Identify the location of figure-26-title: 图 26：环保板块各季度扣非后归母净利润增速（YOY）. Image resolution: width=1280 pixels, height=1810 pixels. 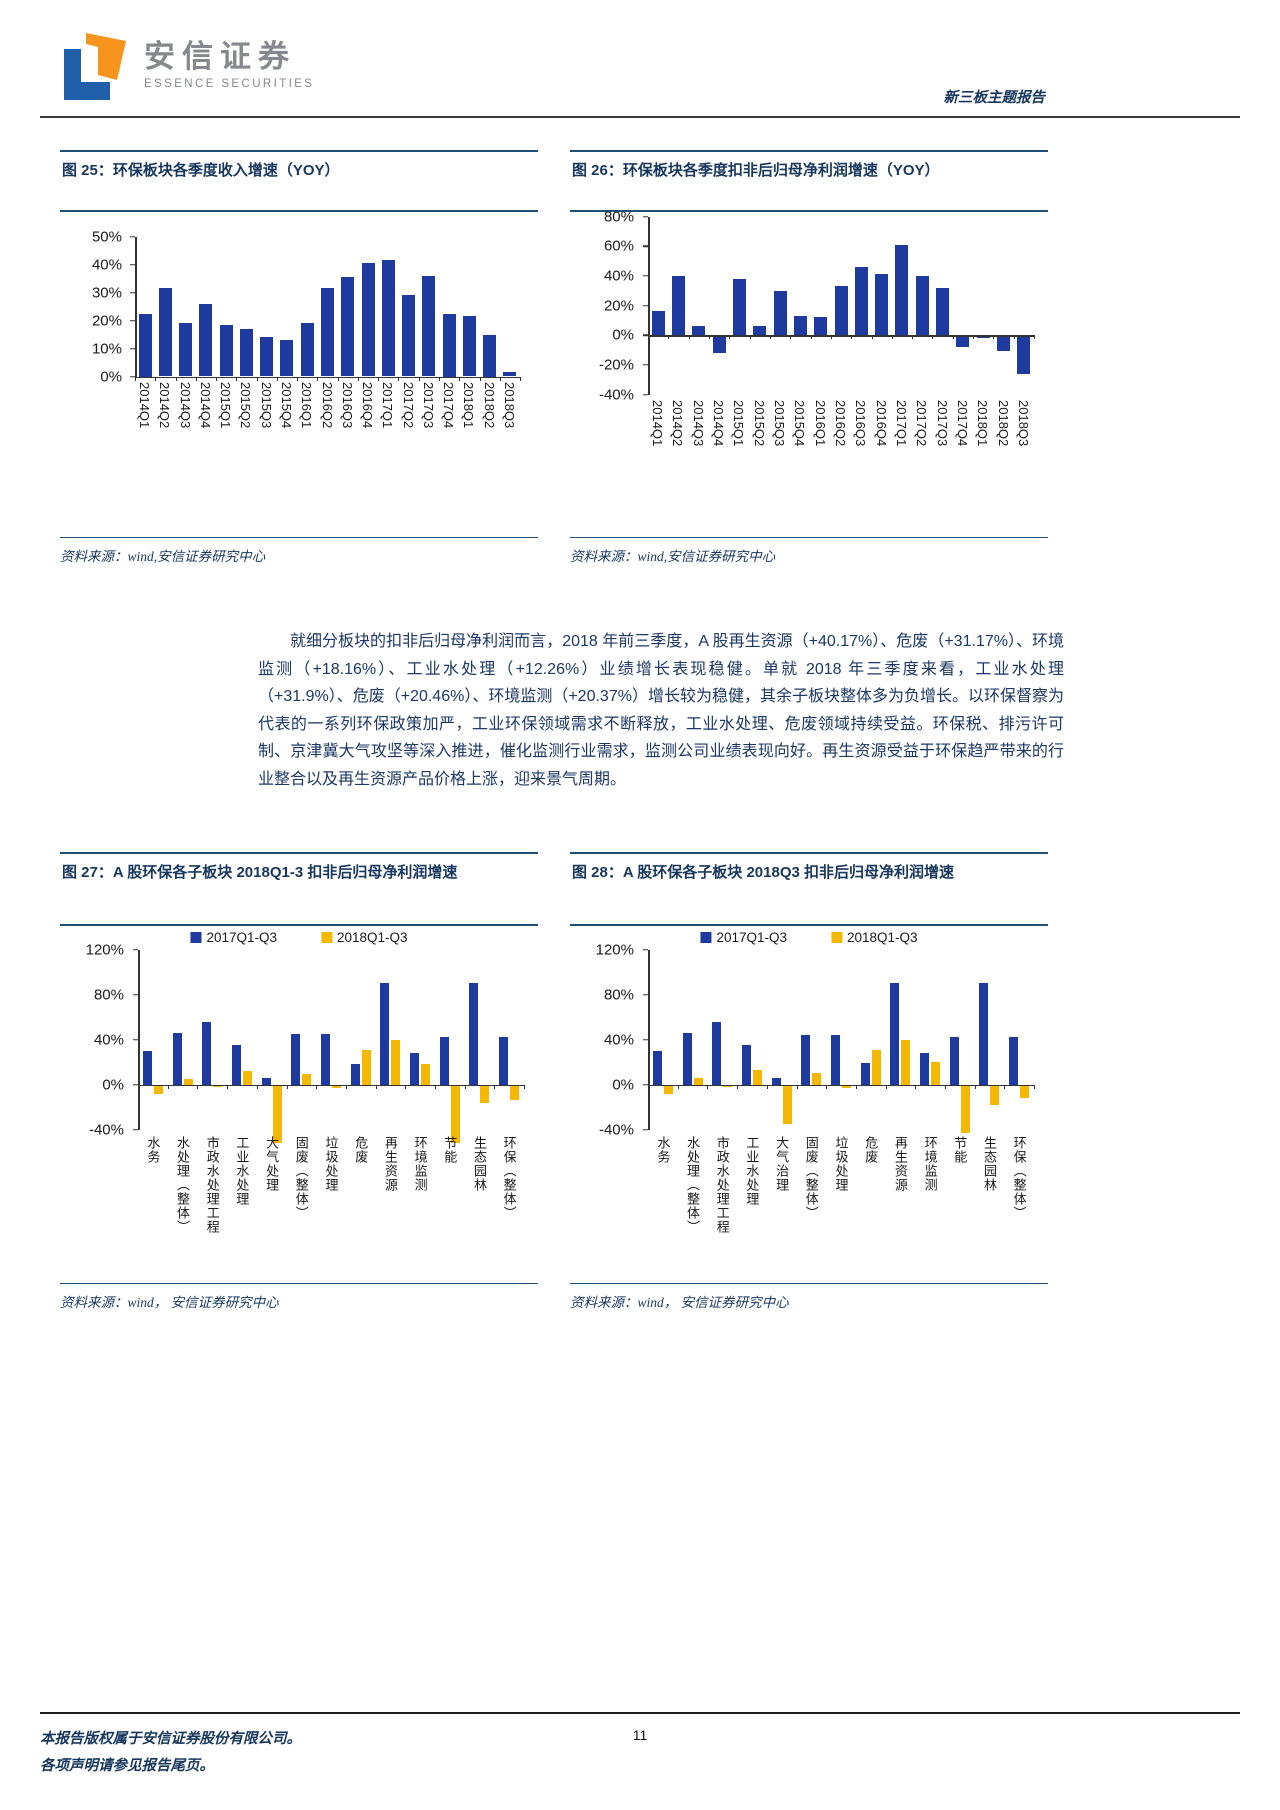
(756, 170).